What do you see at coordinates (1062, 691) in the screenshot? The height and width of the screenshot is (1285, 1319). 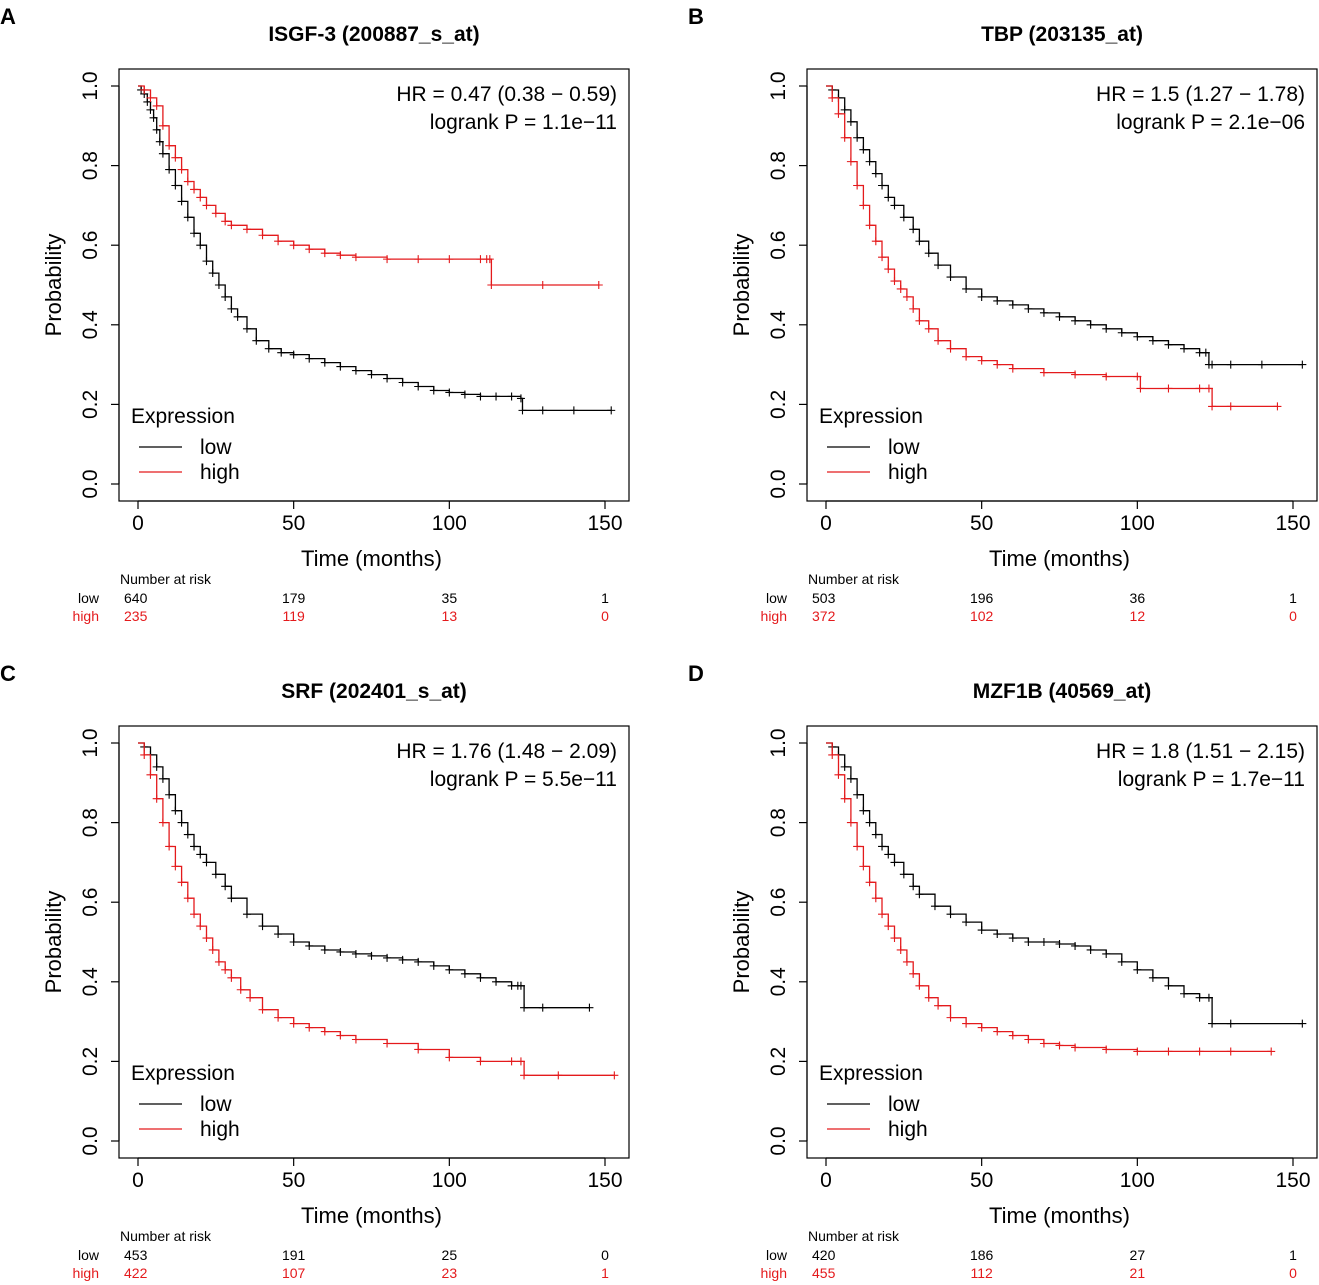 I see `chart-title: MZF1B (40569_at)` at bounding box center [1062, 691].